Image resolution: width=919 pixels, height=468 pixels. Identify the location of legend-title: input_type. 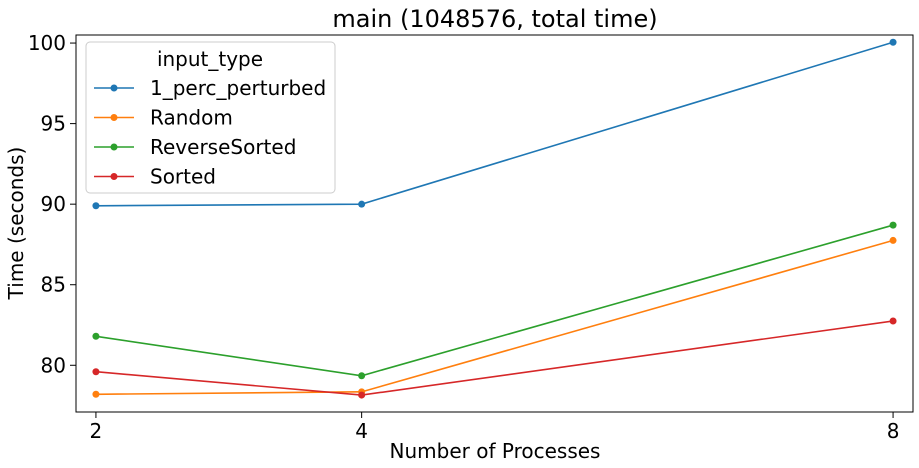
(210, 59).